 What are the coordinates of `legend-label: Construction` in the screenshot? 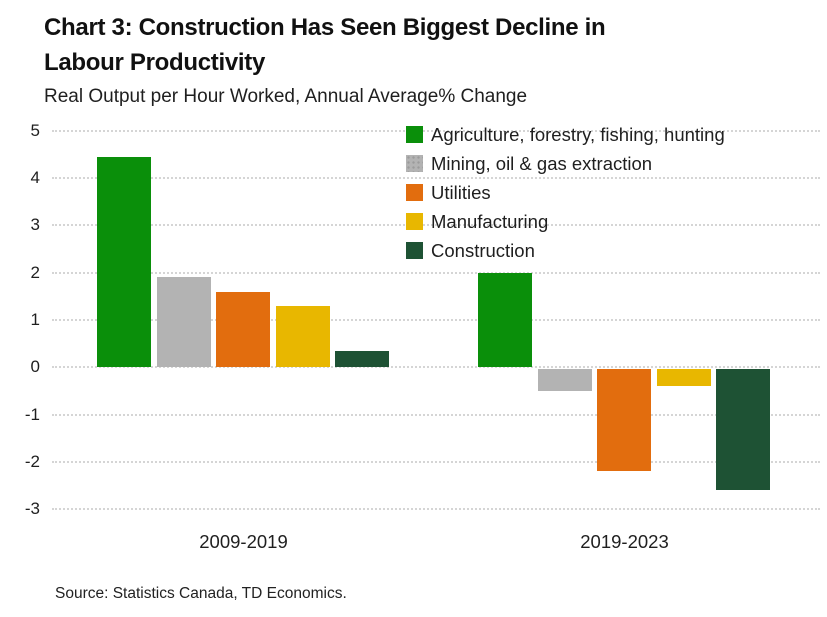 It's located at (483, 250).